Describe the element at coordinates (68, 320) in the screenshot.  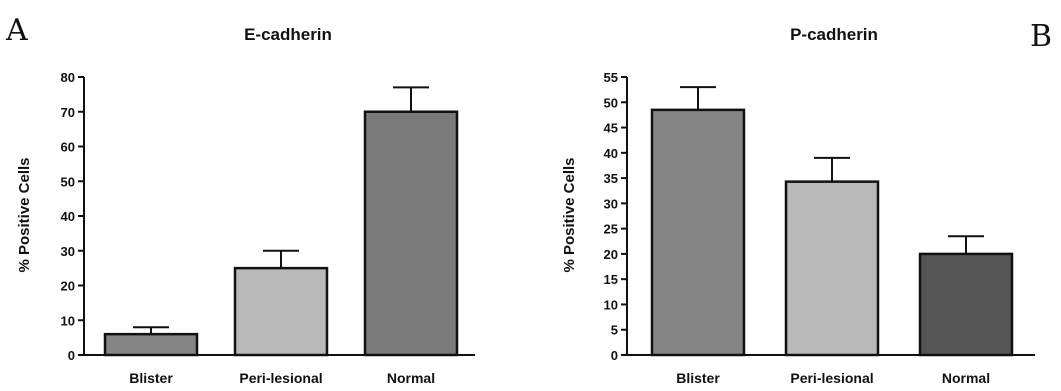
I see `y-tick-label-a: 10` at that location.